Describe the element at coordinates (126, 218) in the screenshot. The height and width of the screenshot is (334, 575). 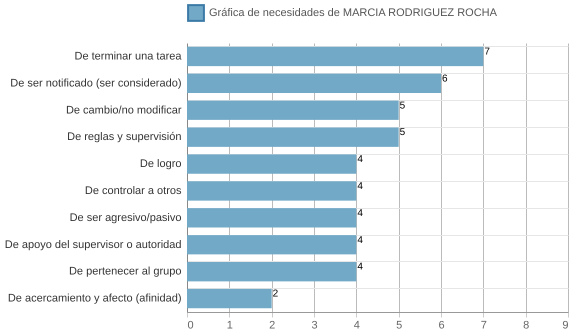
I see `y-tick-label: De ser agresivo/pasivo` at that location.